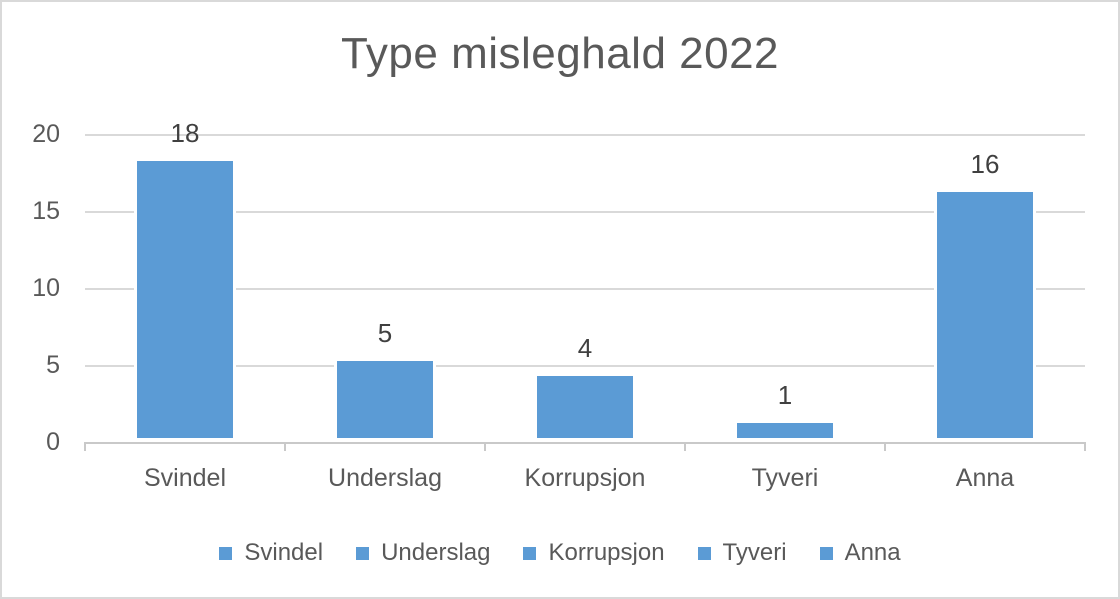 This screenshot has width=1120, height=599. I want to click on legend-item: Underslag, so click(423, 553).